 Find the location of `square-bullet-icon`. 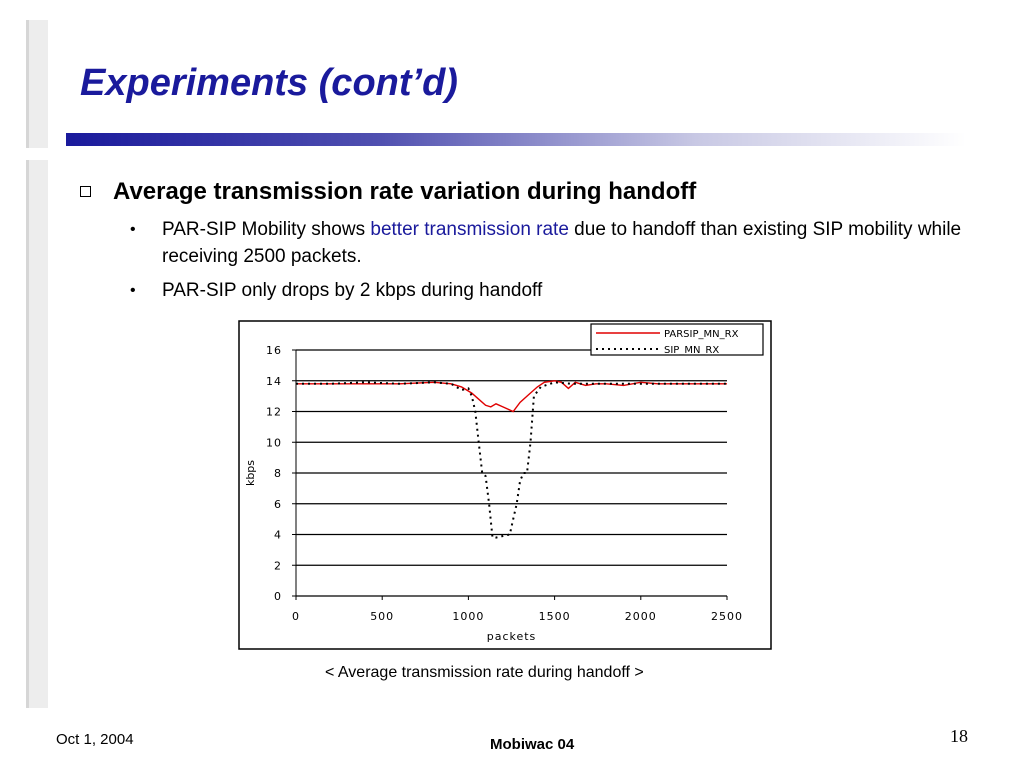

square-bullet-icon is located at coordinates (85, 192).